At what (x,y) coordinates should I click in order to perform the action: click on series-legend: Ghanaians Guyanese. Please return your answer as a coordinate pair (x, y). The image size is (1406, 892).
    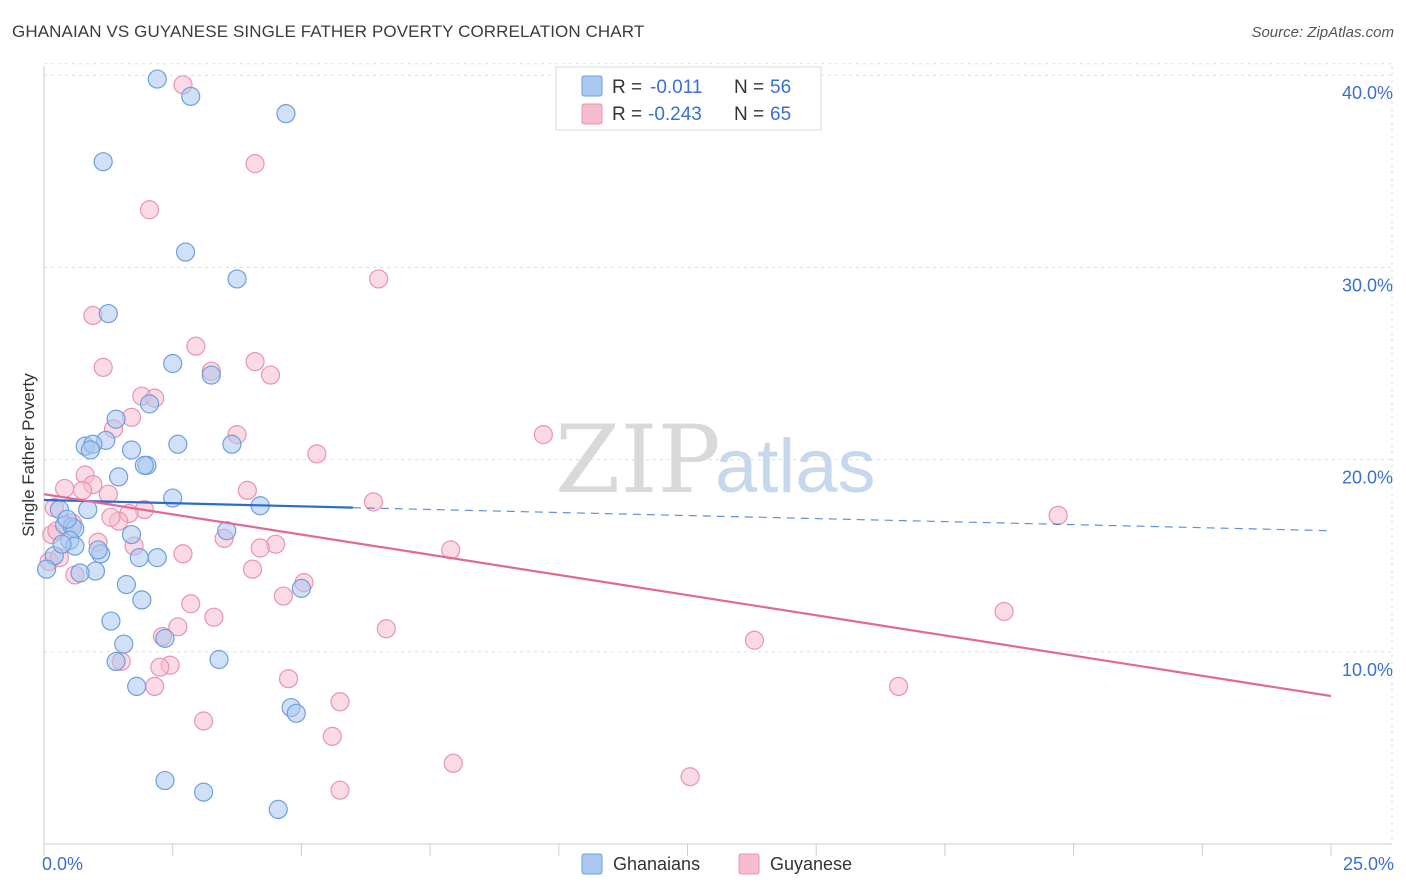
    Looking at the image, I should click on (716, 864).